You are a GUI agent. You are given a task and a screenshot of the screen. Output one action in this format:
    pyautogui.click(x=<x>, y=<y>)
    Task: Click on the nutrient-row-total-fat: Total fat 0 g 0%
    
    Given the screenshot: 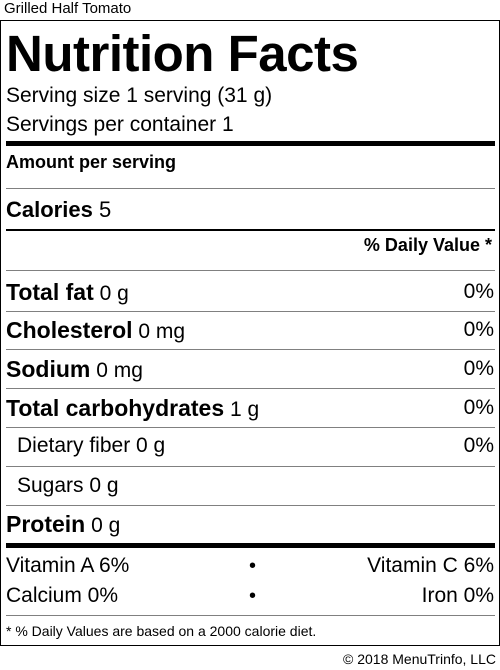 What is the action you would take?
    pyautogui.click(x=250, y=292)
    